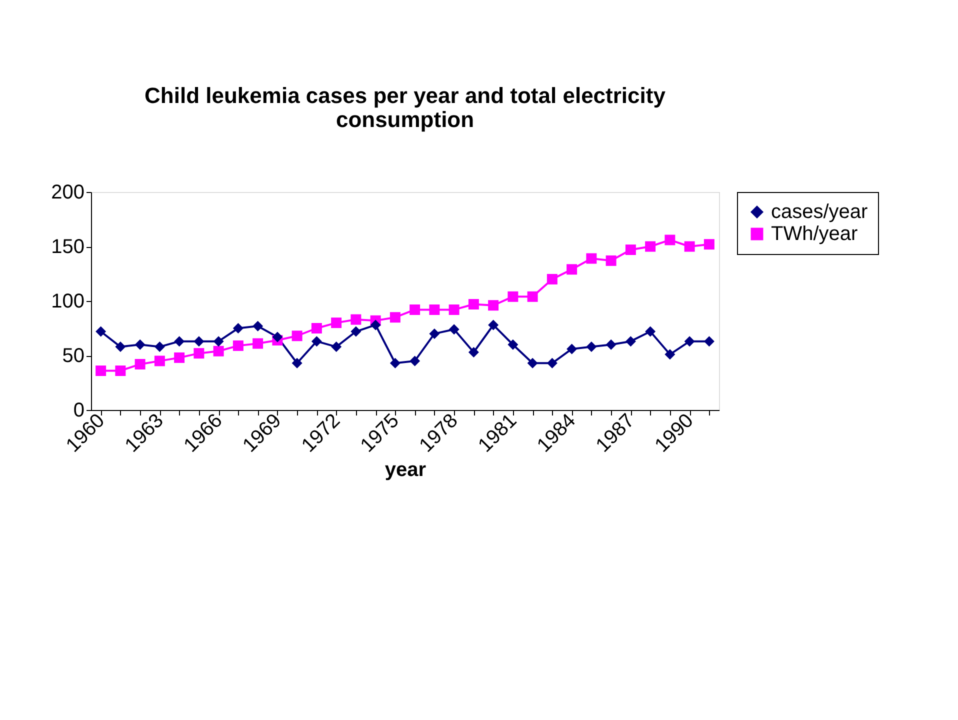 This screenshot has height=720, width=958. What do you see at coordinates (405, 107) in the screenshot?
I see `chart-title: Child leukemia cases per year and total electricity consumption` at bounding box center [405, 107].